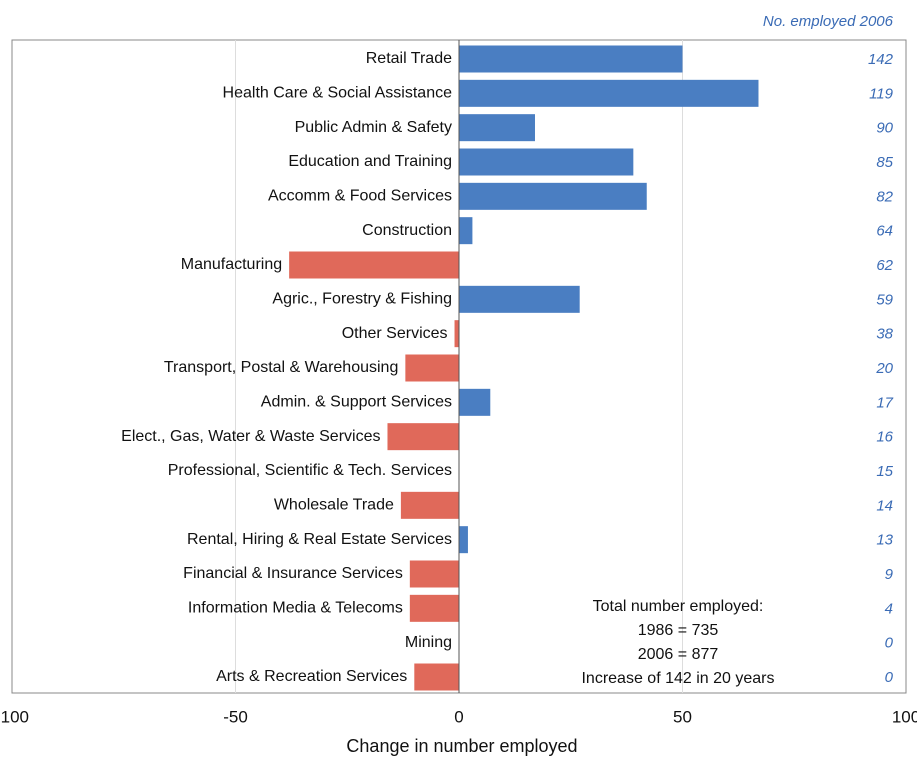 Image resolution: width=917 pixels, height=761 pixels. What do you see at coordinates (409, 58) in the screenshot?
I see `category-label: Retail Trade` at bounding box center [409, 58].